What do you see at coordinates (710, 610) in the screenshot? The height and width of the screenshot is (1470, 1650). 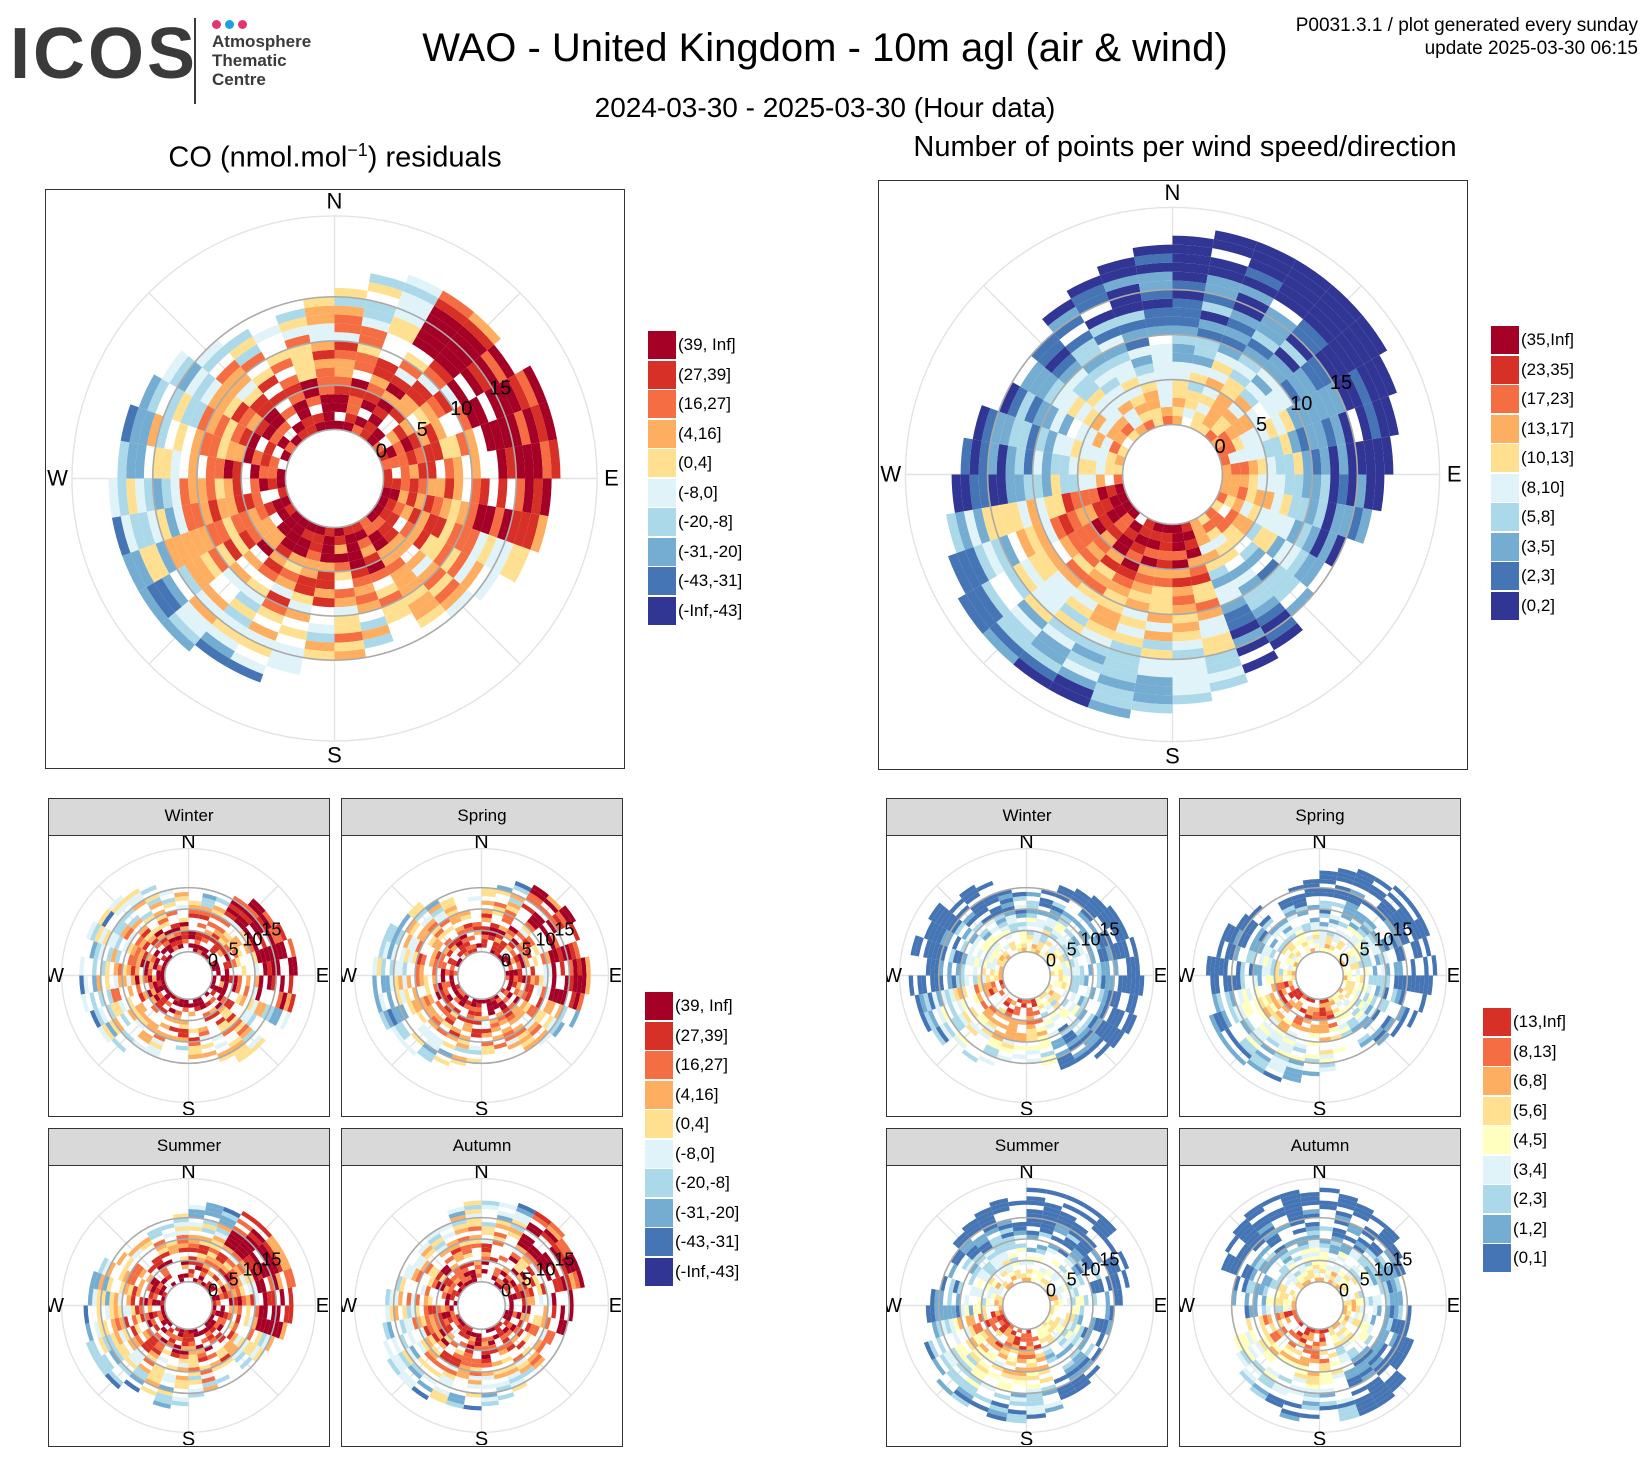 I see `legend-label: (-Inf,-43]` at bounding box center [710, 610].